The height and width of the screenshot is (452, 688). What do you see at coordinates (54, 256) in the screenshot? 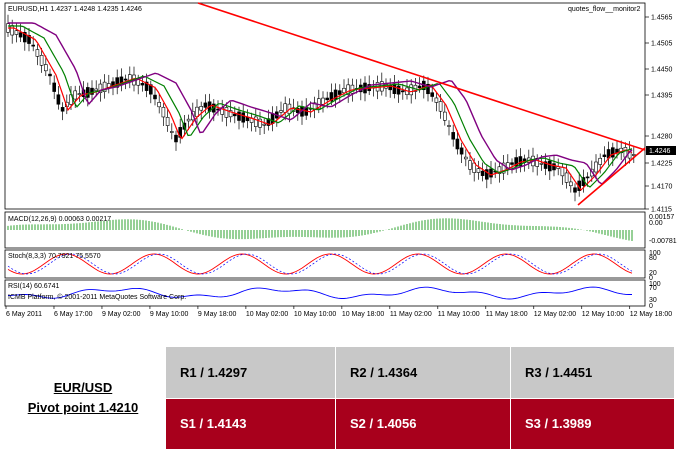
I see `stoch-label: Stoch(8,3,3) 70.7921 75.5570` at bounding box center [54, 256].